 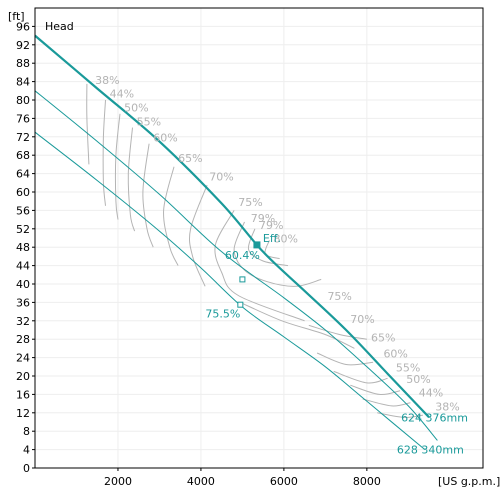 What do you see at coordinates (23, 192) in the screenshot?
I see `y-tick-label: 60` at bounding box center [23, 192].